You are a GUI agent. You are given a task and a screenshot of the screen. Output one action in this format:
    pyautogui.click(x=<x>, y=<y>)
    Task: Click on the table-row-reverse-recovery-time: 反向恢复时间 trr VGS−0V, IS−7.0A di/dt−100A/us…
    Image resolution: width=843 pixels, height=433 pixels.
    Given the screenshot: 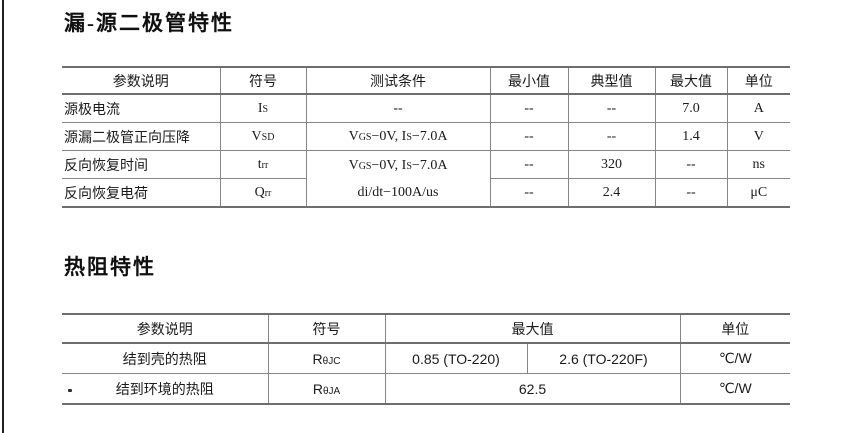 What is the action you would take?
    pyautogui.click(x=426, y=179)
    